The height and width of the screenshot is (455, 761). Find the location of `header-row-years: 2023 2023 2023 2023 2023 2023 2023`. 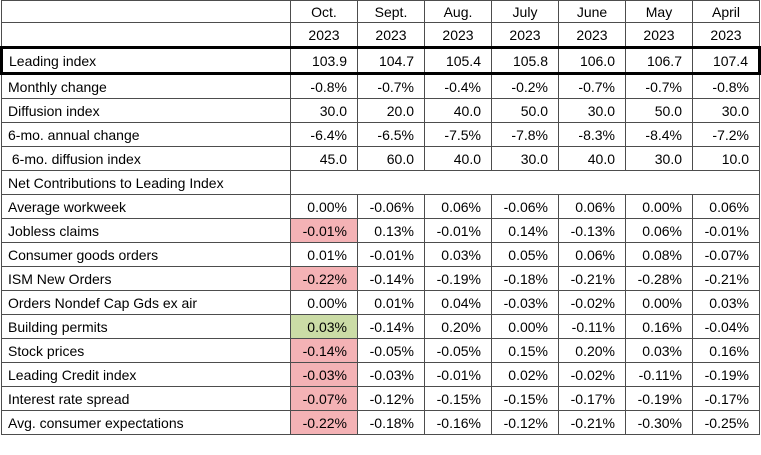

header-row-years: 2023 2023 2023 2023 2023 2023 2023 is located at coordinates (380, 35).